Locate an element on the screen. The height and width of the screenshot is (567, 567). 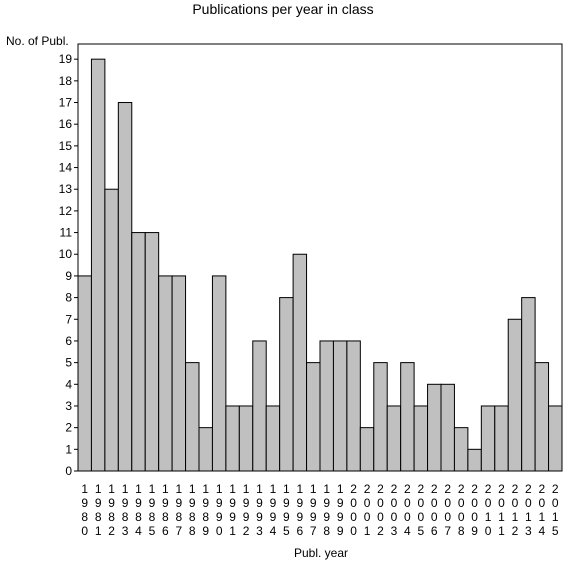
x-axis-label: Publ. year is located at coordinates (321, 553).